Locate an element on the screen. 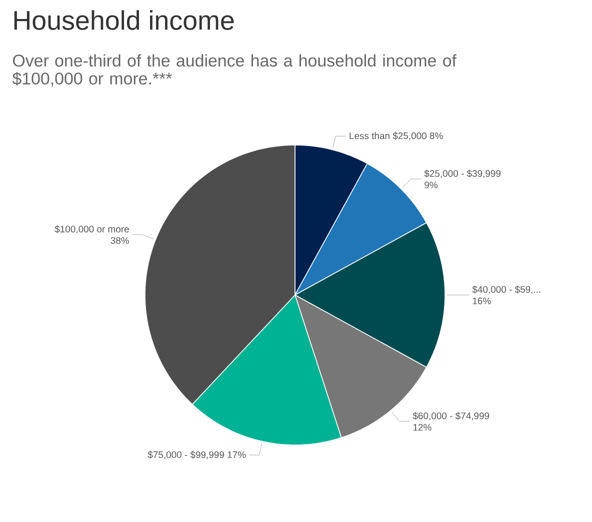 The image size is (592, 522). data-label: 12% is located at coordinates (422, 427).